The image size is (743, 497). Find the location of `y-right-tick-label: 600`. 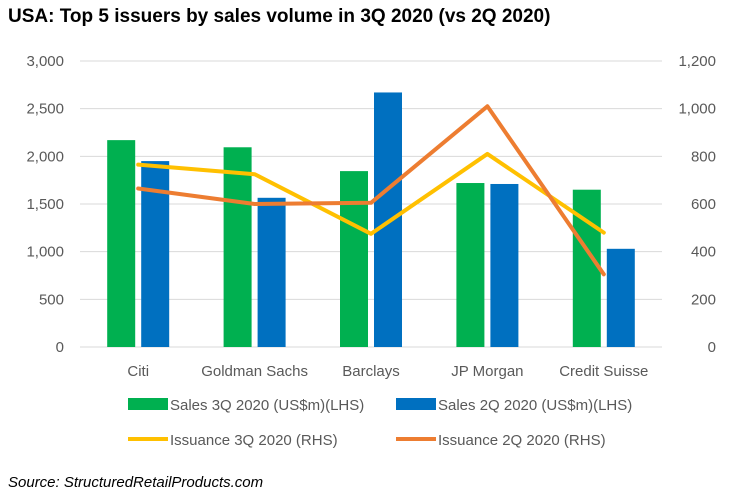

y-right-tick-label: 600 is located at coordinates (703, 204).